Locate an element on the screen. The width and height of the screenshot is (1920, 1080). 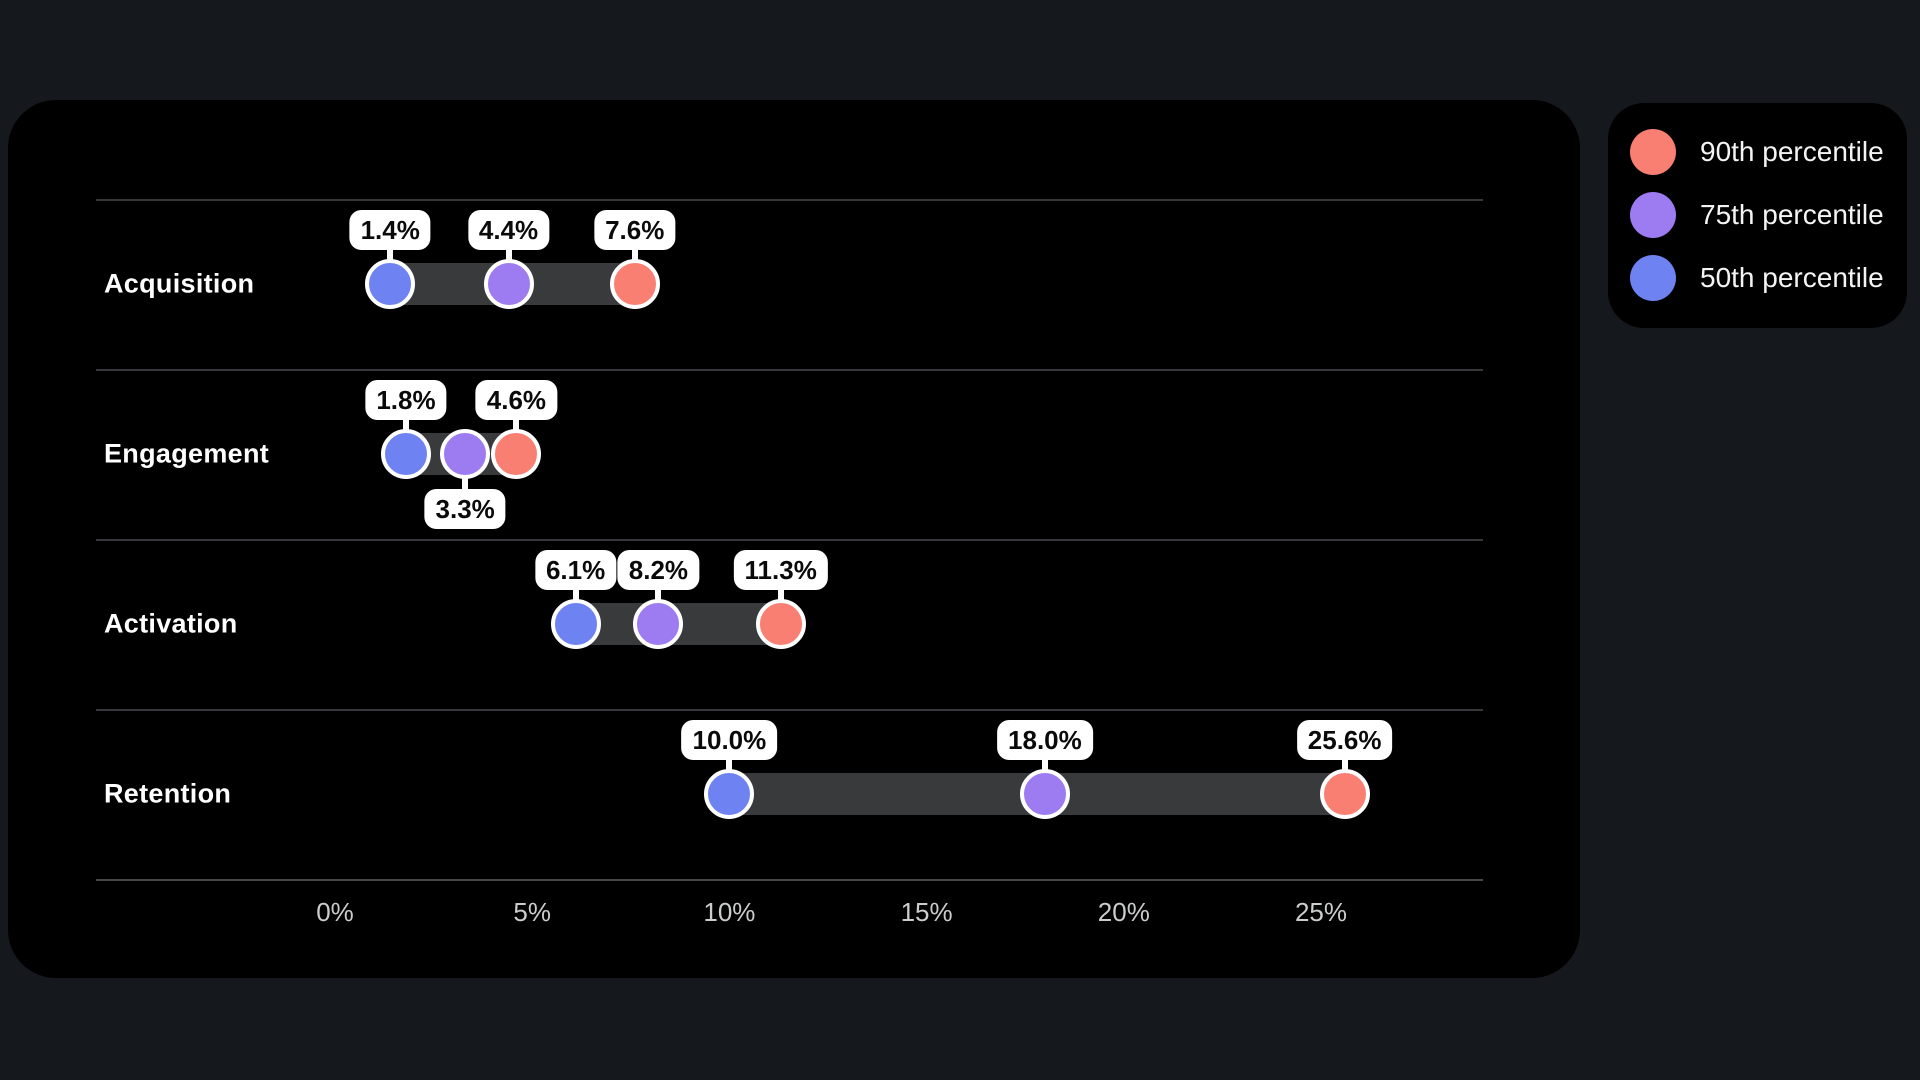
row-label-engagement: Engagement is located at coordinates (187, 453).